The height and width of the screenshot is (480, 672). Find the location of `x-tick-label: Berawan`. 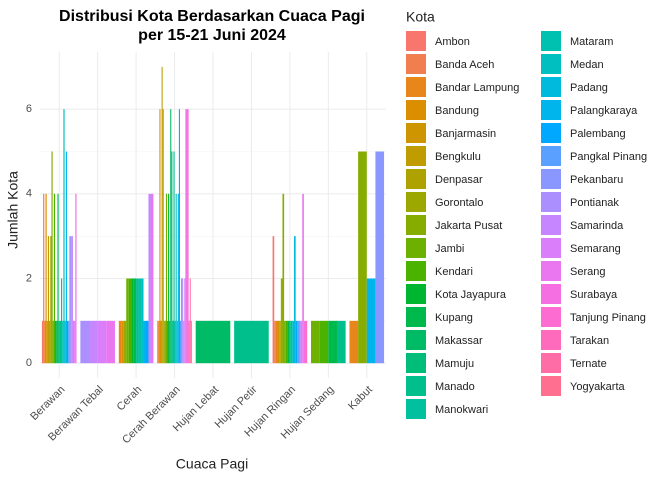

x-tick-label: Berawan is located at coordinates (47, 403).